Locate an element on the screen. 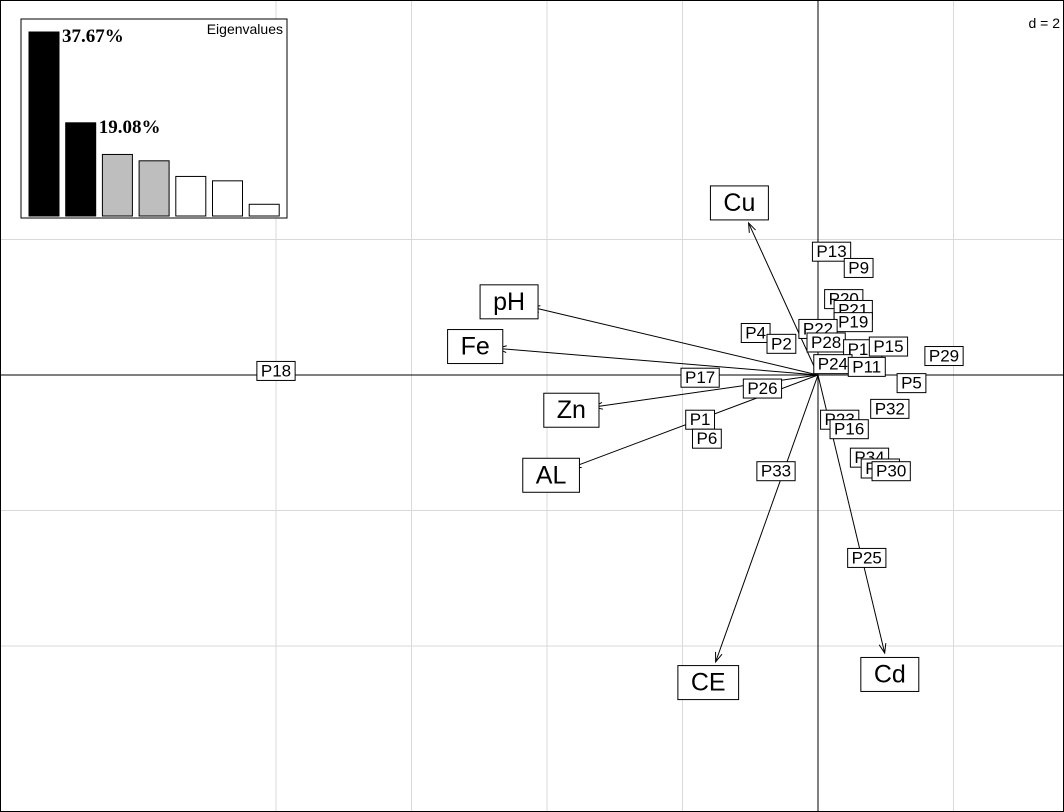 The width and height of the screenshot is (1064, 812). svg-text: Cd is located at coordinates (890, 674).